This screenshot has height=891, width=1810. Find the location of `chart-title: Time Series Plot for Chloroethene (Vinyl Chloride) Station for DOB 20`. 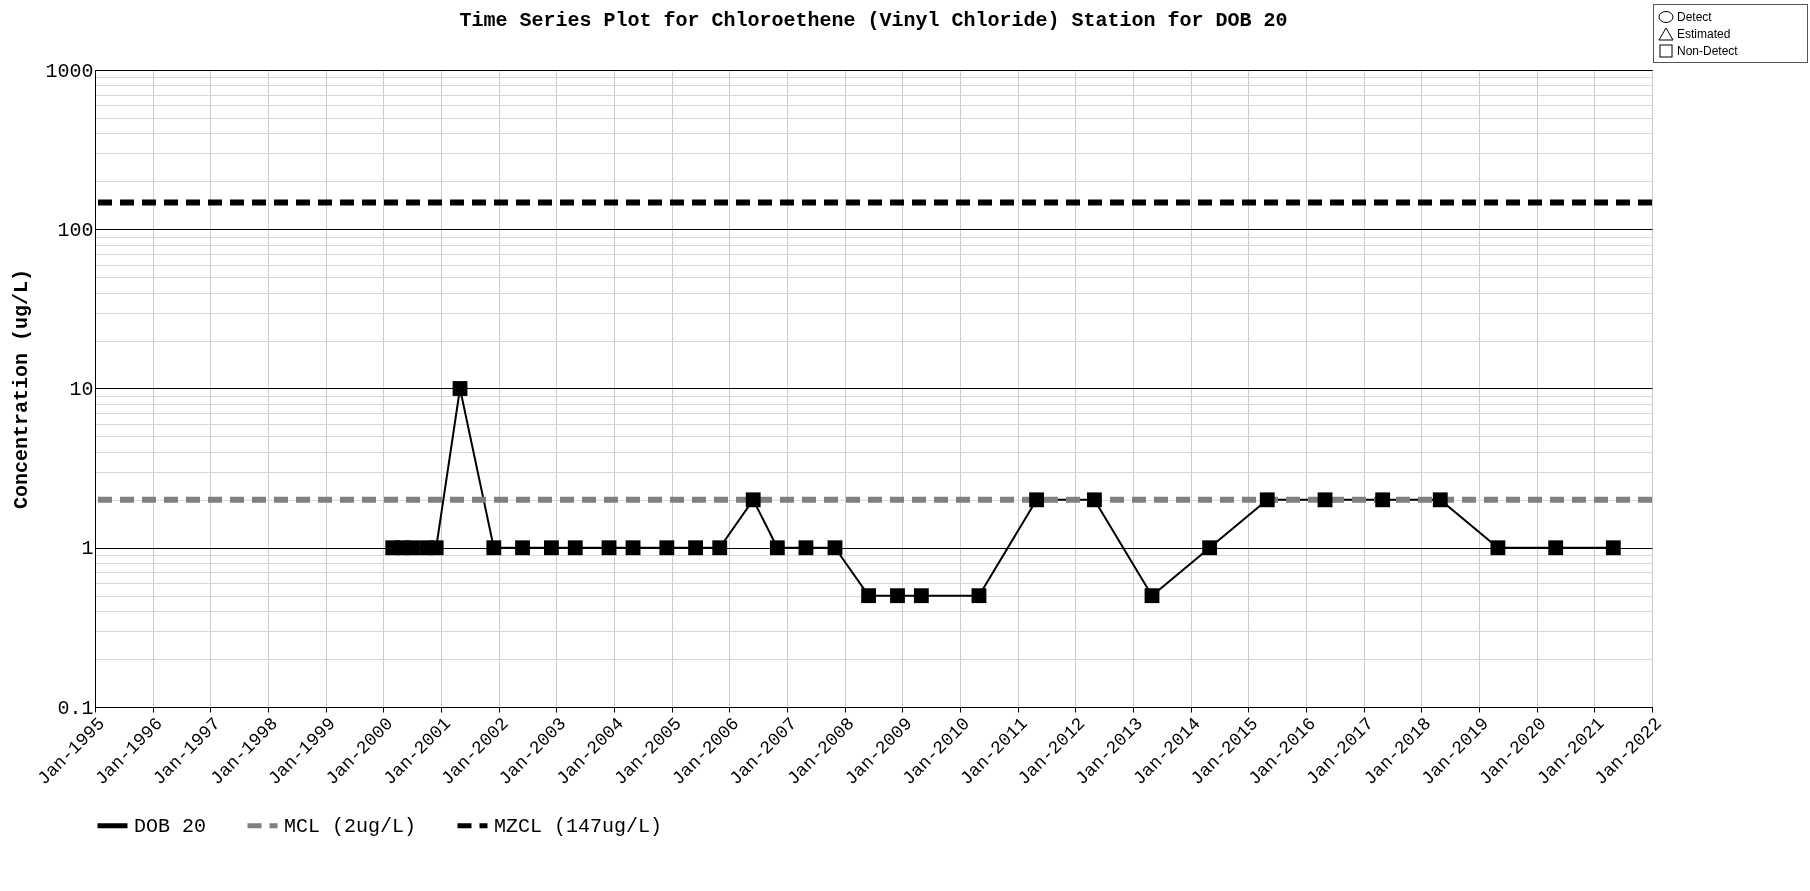

chart-title: Time Series Plot for Chloroethene (Vinyl Chloride) Station for DOB 20 is located at coordinates (873, 20).